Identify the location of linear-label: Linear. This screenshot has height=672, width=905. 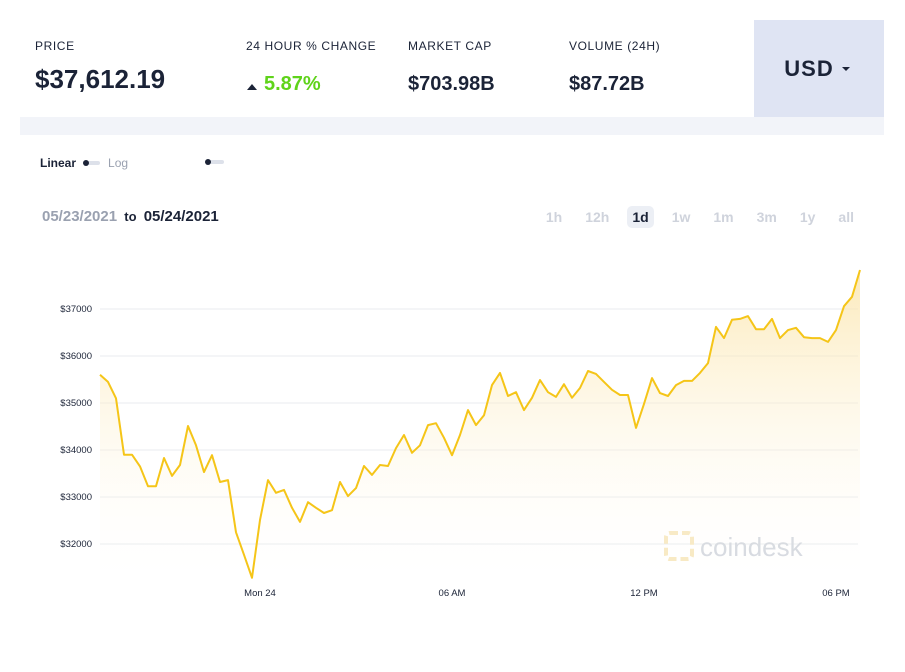
(58, 163).